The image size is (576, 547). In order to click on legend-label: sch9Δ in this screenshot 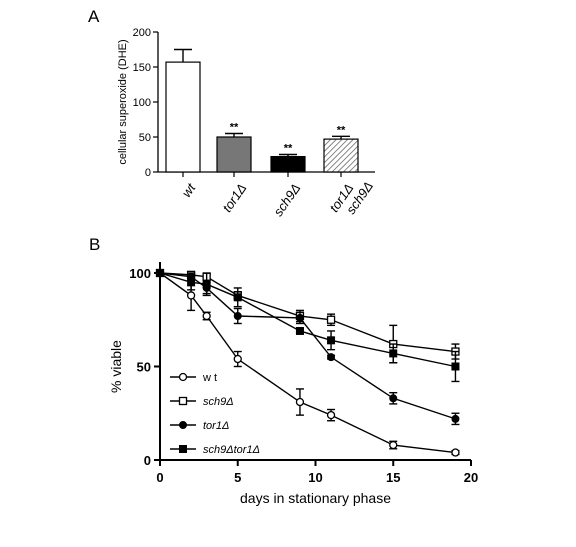, I will do `click(218, 402)`.